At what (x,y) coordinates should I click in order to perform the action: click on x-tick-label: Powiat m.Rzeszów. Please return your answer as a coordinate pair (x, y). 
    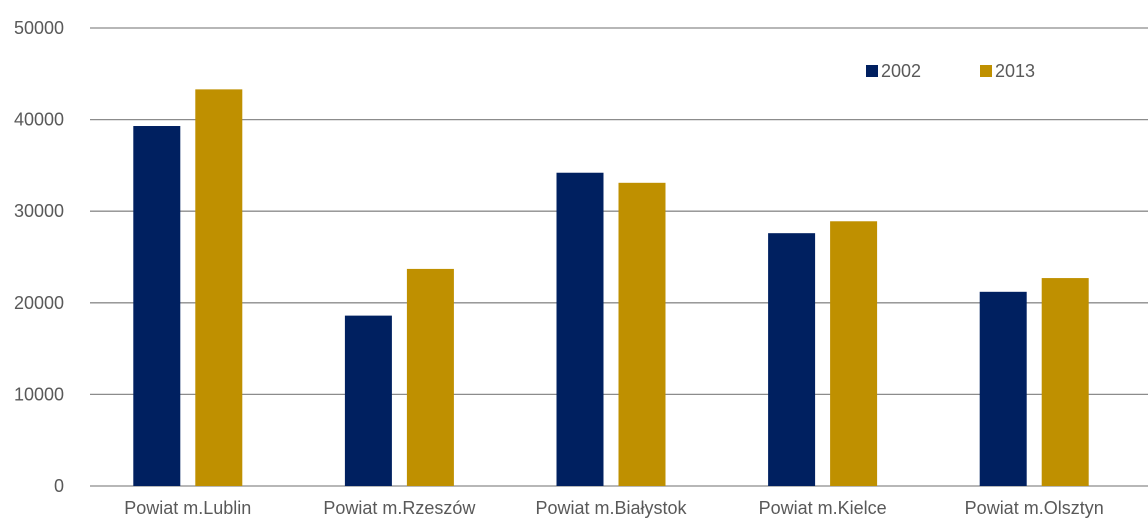
    Looking at the image, I should click on (399, 508).